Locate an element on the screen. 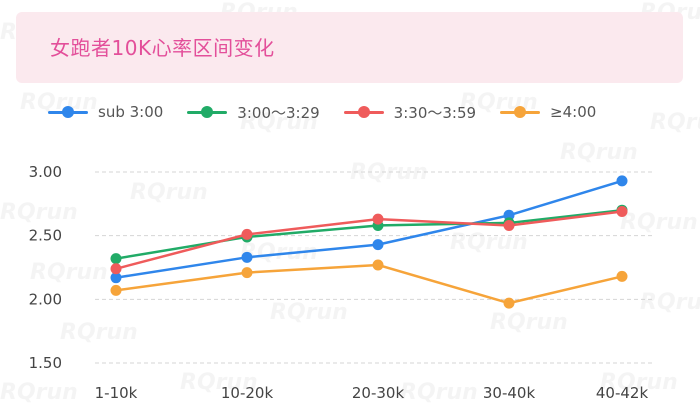 This screenshot has height=416, width=700. chart-title: 女跑者10K心率区间变化 is located at coordinates (162, 48).